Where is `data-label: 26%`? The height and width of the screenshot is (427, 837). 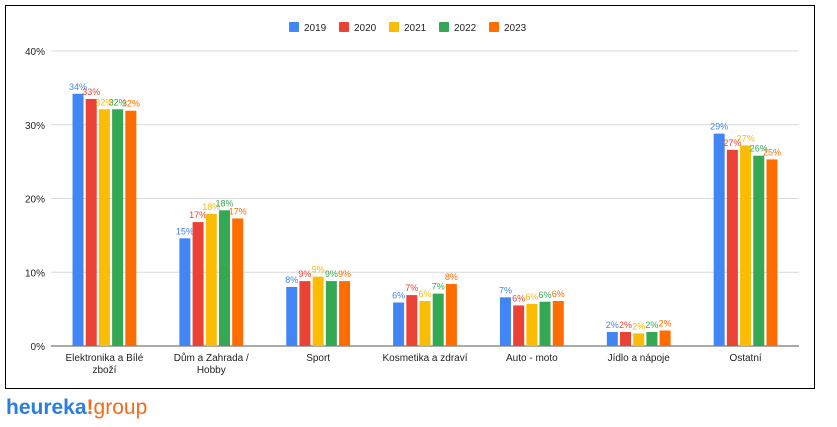 data-label: 26% is located at coordinates (759, 149).